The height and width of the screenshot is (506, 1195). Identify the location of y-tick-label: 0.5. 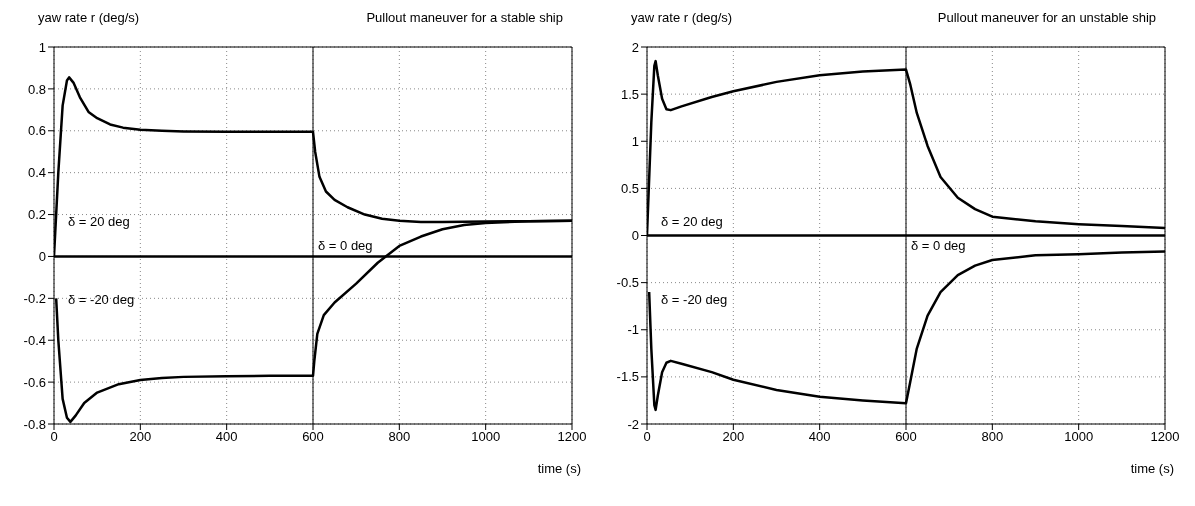
(629, 188).